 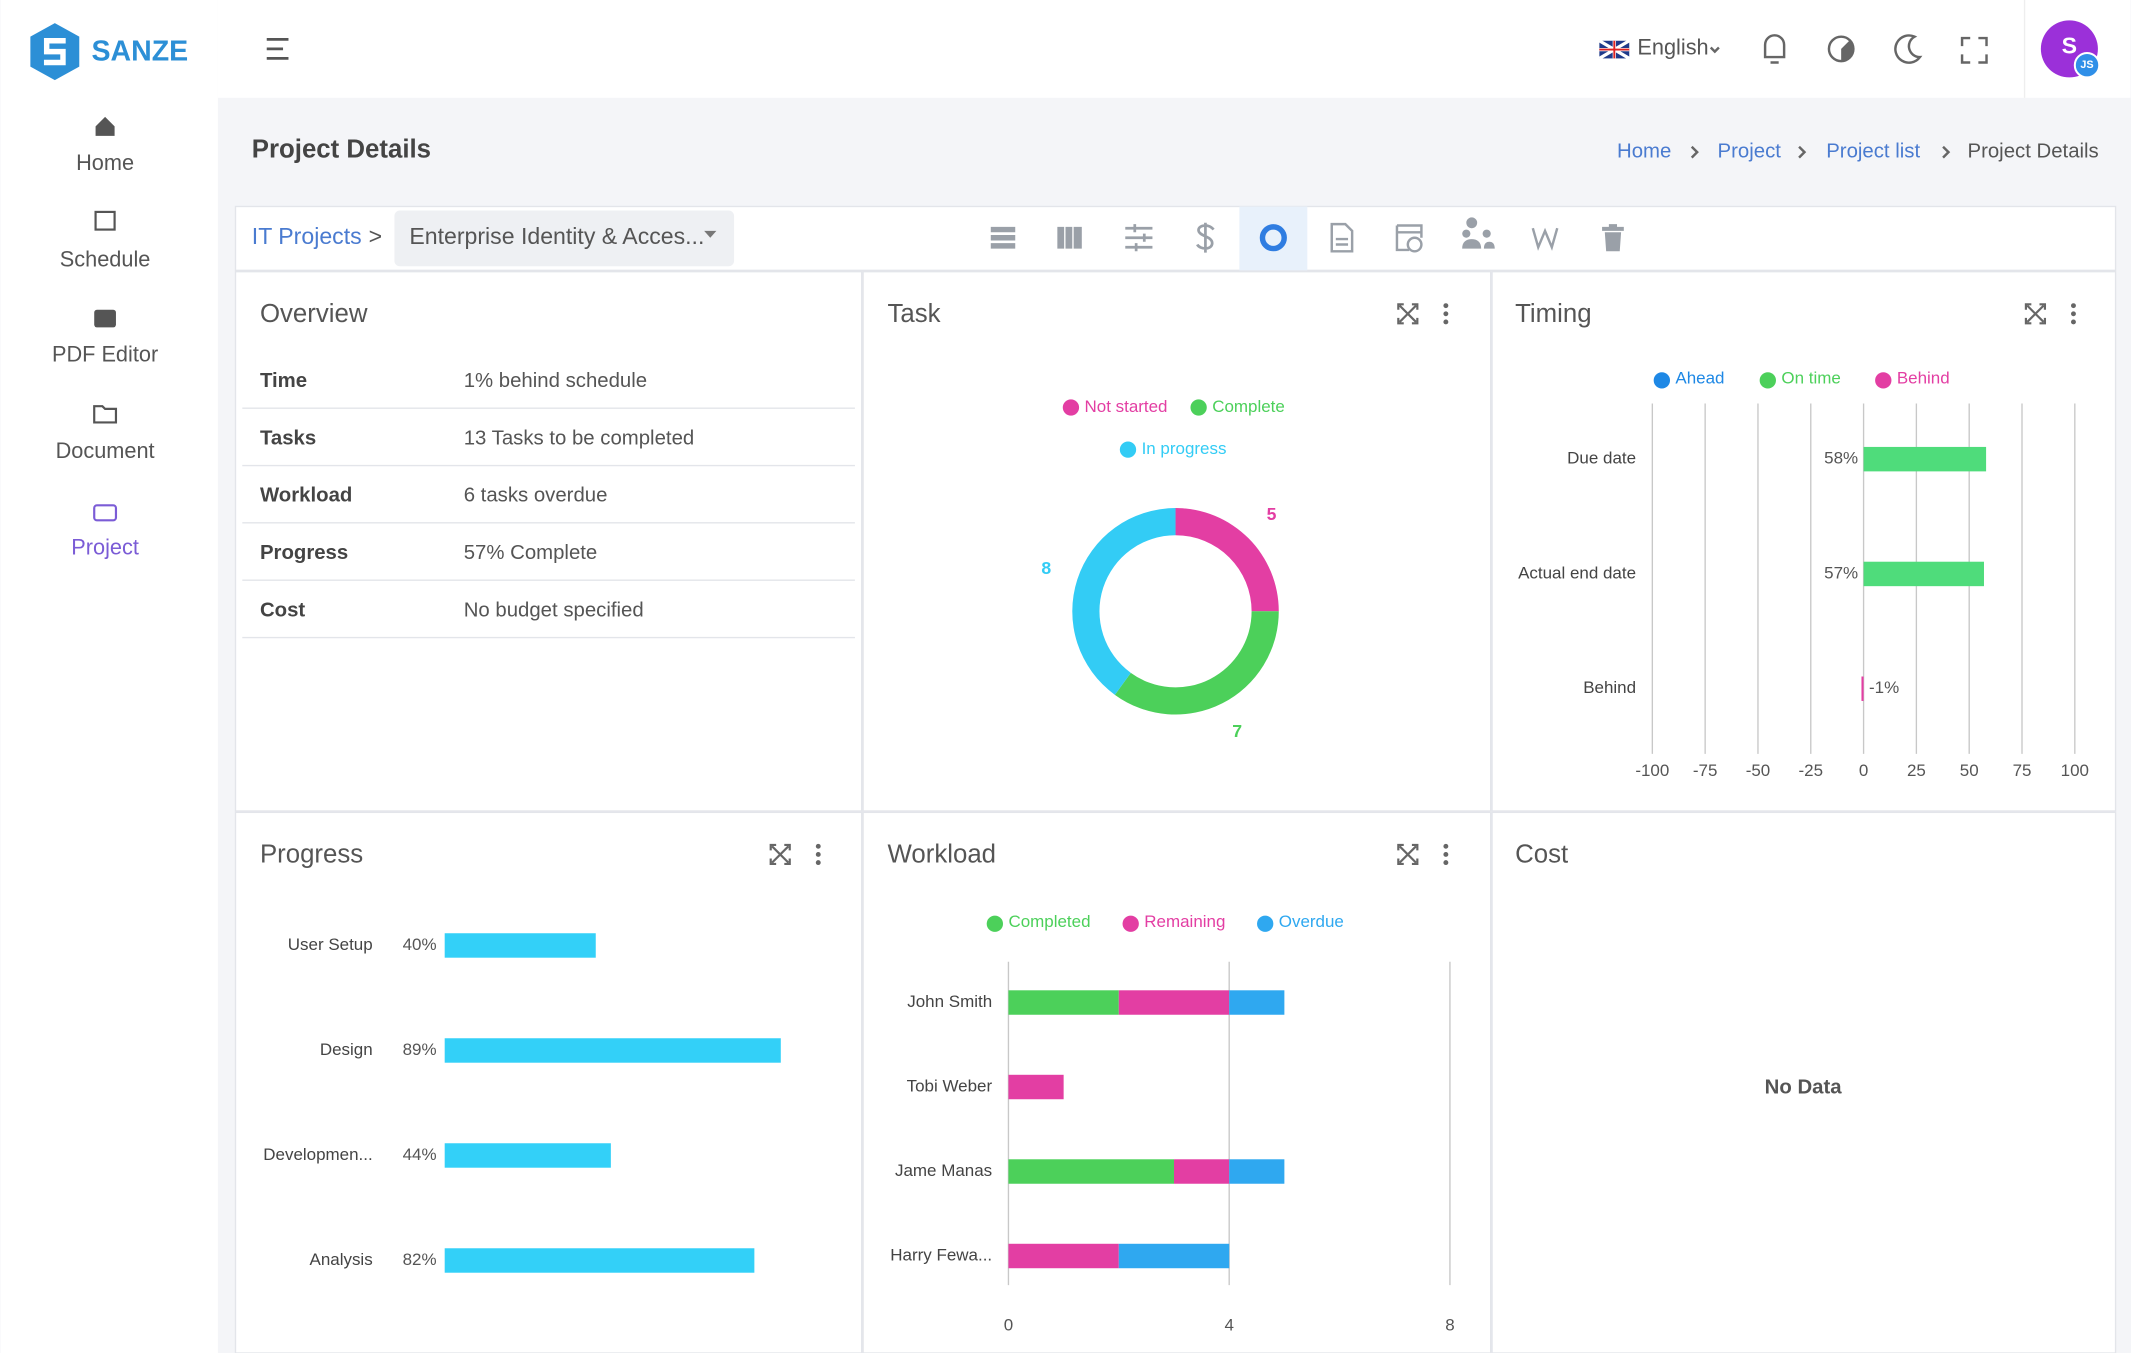 I want to click on value-label: 82%, so click(x=420, y=1259).